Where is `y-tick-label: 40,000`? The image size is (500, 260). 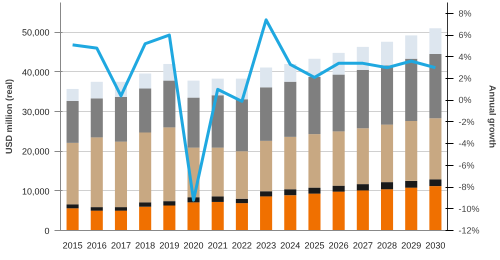
y-tick-label: 40,000 is located at coordinates (36, 72).